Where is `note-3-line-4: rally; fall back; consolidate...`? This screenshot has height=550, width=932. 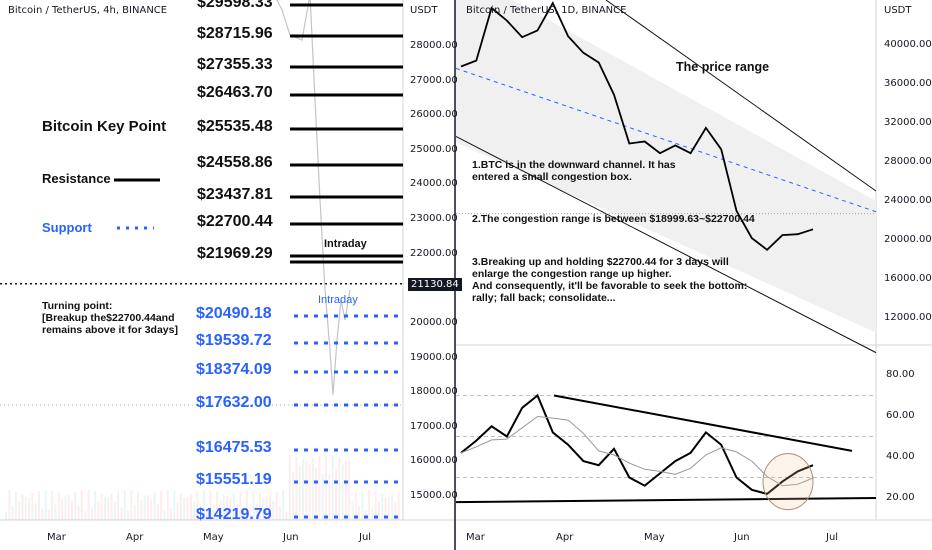
note-3-line-4: rally; fall back; consolidate... is located at coordinates (544, 298).